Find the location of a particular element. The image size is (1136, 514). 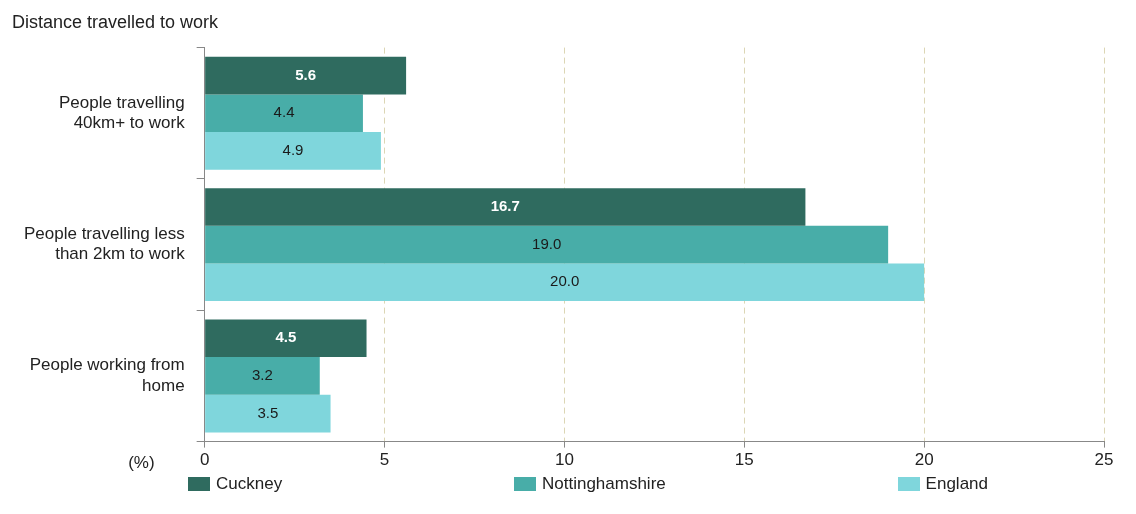

data-label: 3.5 is located at coordinates (268, 412).